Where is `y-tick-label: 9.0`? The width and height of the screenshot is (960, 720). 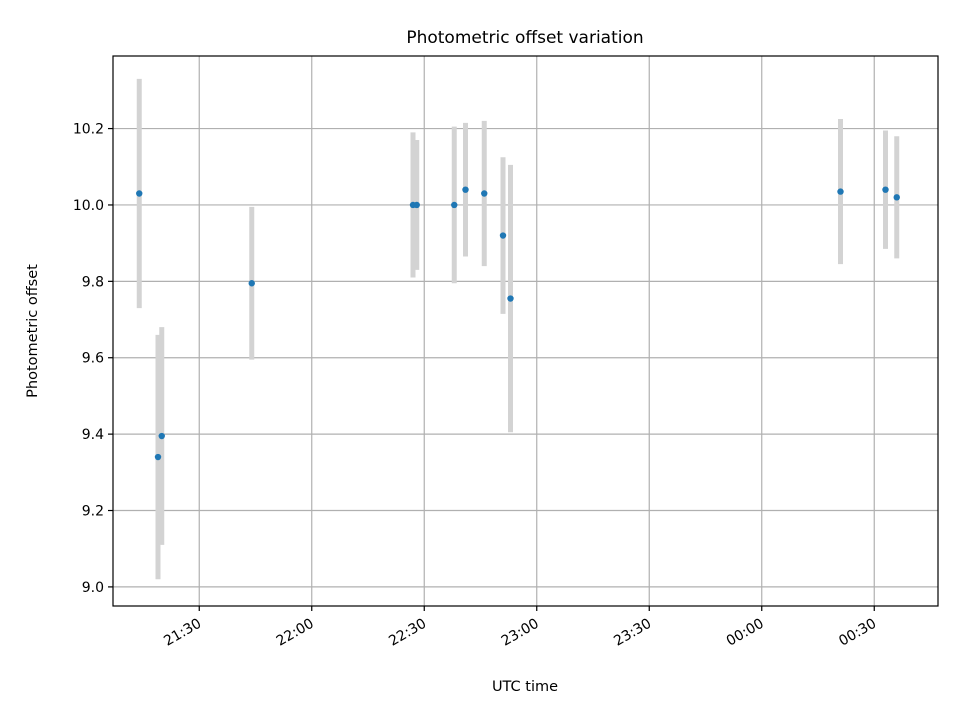
y-tick-label: 9.0 is located at coordinates (93, 588).